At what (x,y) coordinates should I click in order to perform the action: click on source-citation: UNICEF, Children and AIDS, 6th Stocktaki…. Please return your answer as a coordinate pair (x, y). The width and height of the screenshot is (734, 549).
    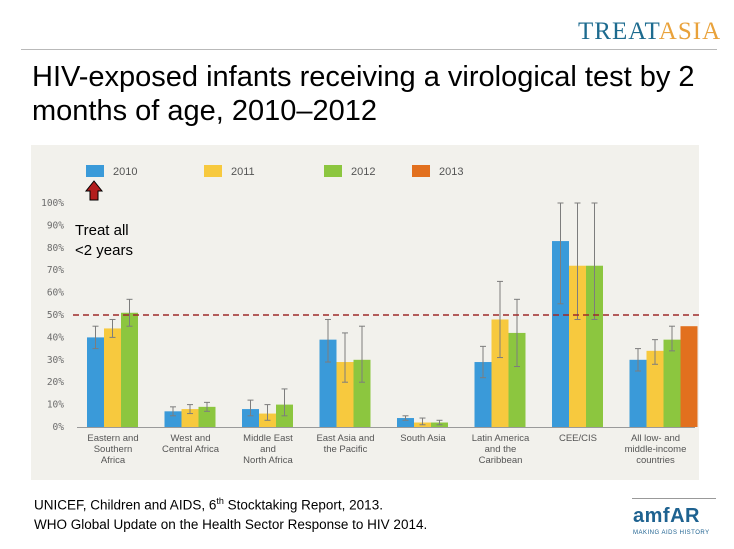
    Looking at the image, I should click on (230, 513).